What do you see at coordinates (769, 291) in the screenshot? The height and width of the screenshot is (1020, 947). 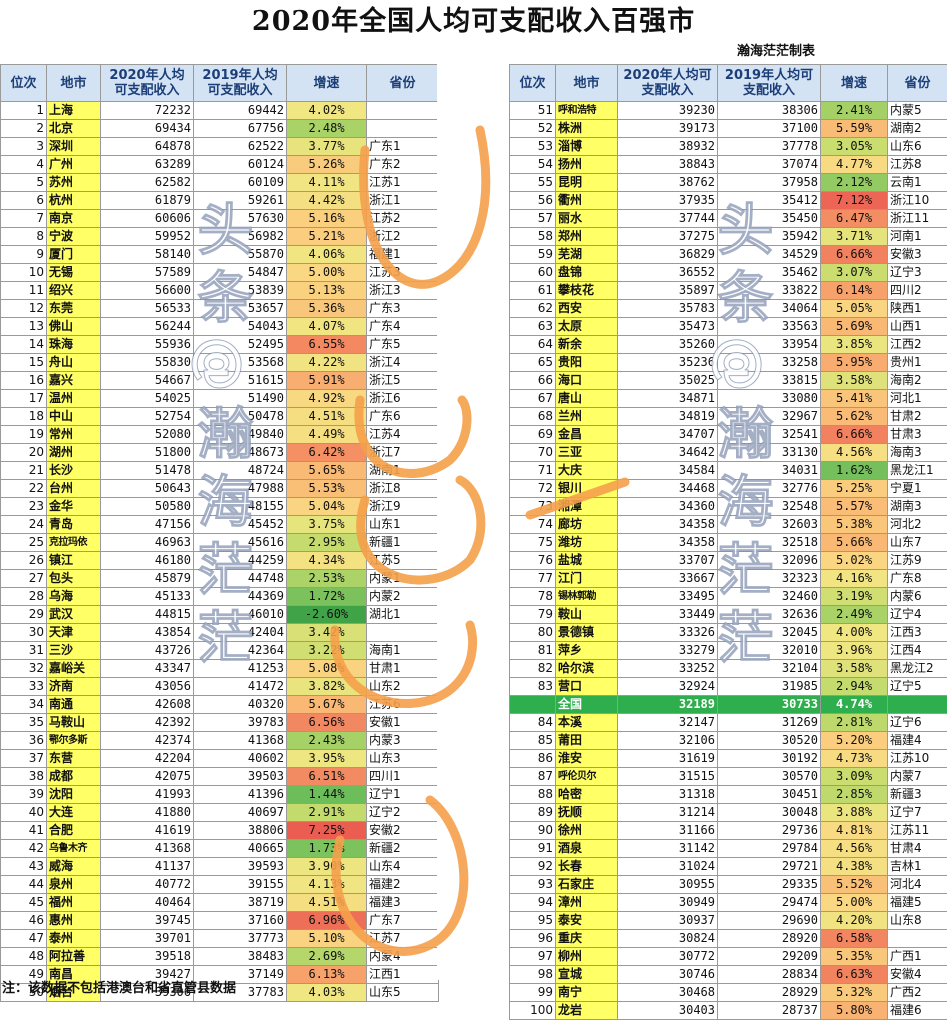 I see `income-2019-cell: 33822` at bounding box center [769, 291].